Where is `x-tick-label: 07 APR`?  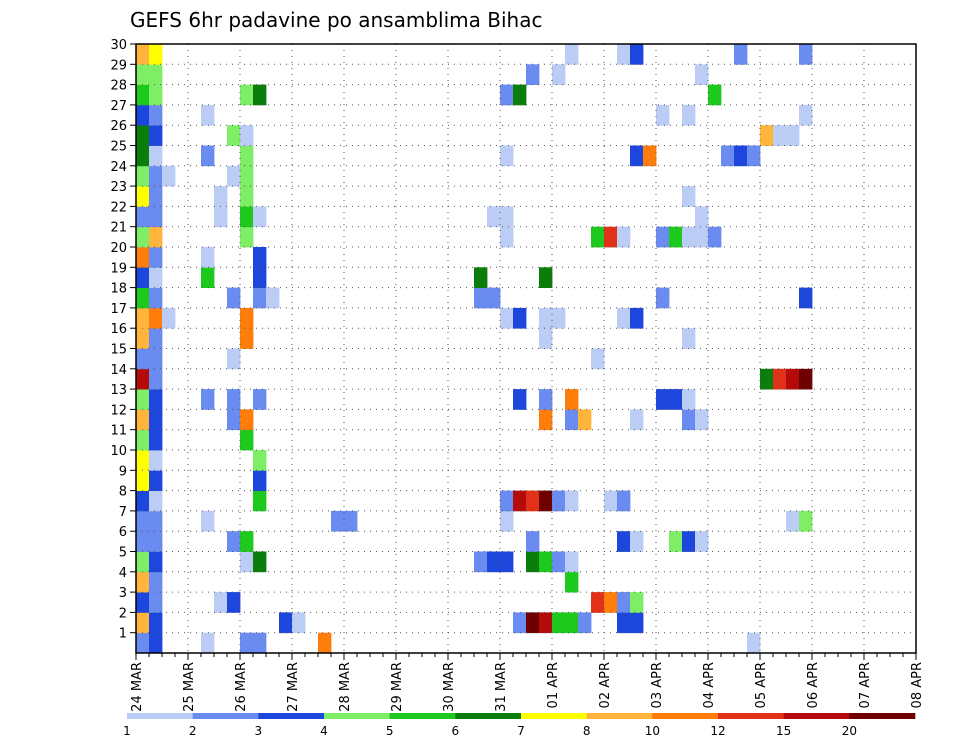
x-tick-label: 07 APR is located at coordinates (865, 685).